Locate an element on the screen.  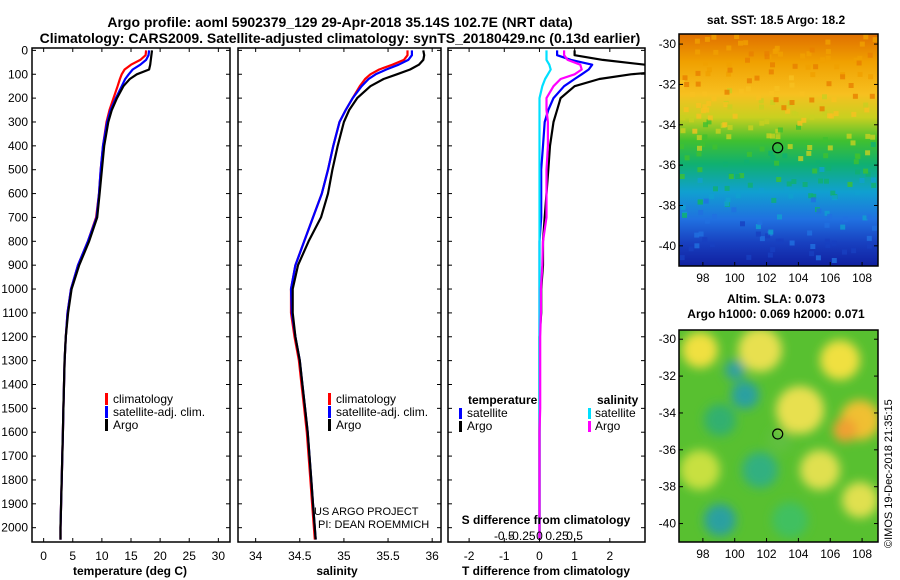
map-x-tick-label: 100 is located at coordinates (735, 554).